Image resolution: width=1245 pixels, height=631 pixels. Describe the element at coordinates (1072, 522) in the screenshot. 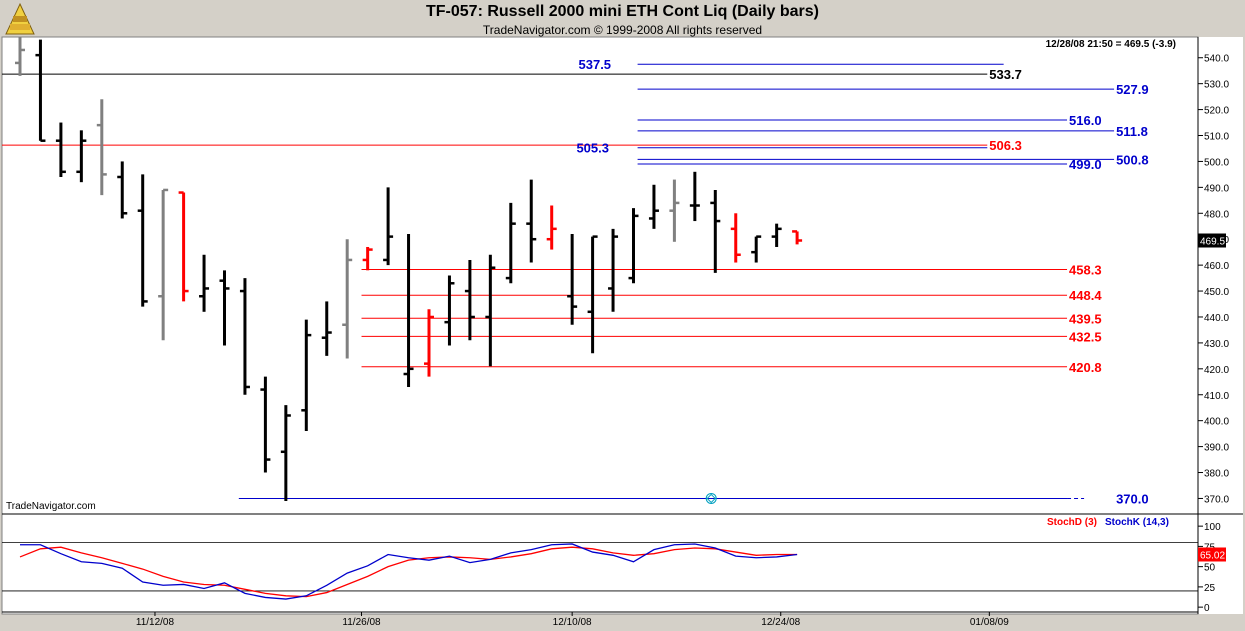

I see `legend-stochd: StochD (3)` at that location.